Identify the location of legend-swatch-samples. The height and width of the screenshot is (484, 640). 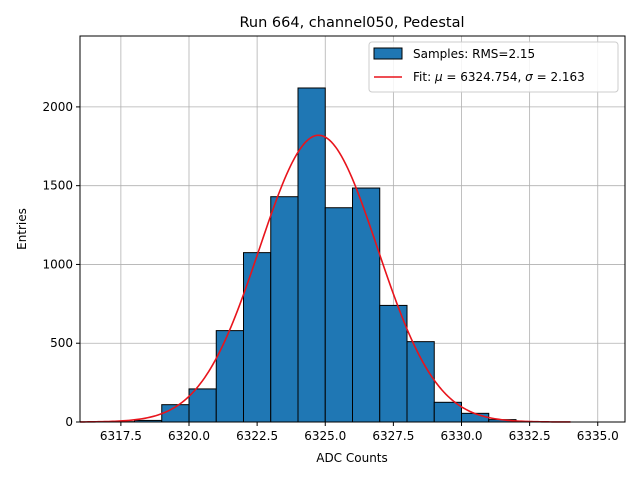
(388, 53).